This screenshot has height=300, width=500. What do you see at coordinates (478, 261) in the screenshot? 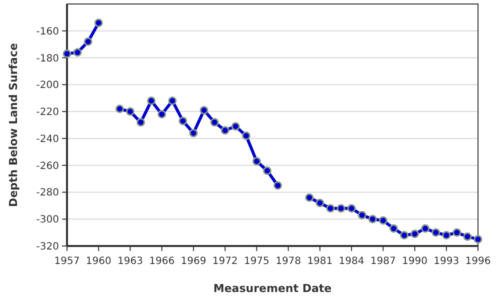
I see `x-tick-label: 1996` at bounding box center [478, 261].